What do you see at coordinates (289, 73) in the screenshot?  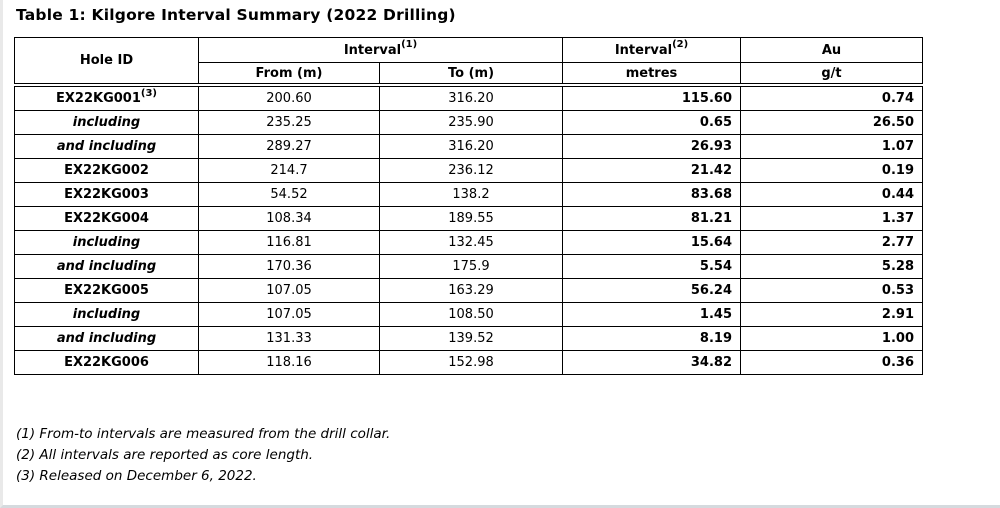 I see `col-header-from: From (m)` at bounding box center [289, 73].